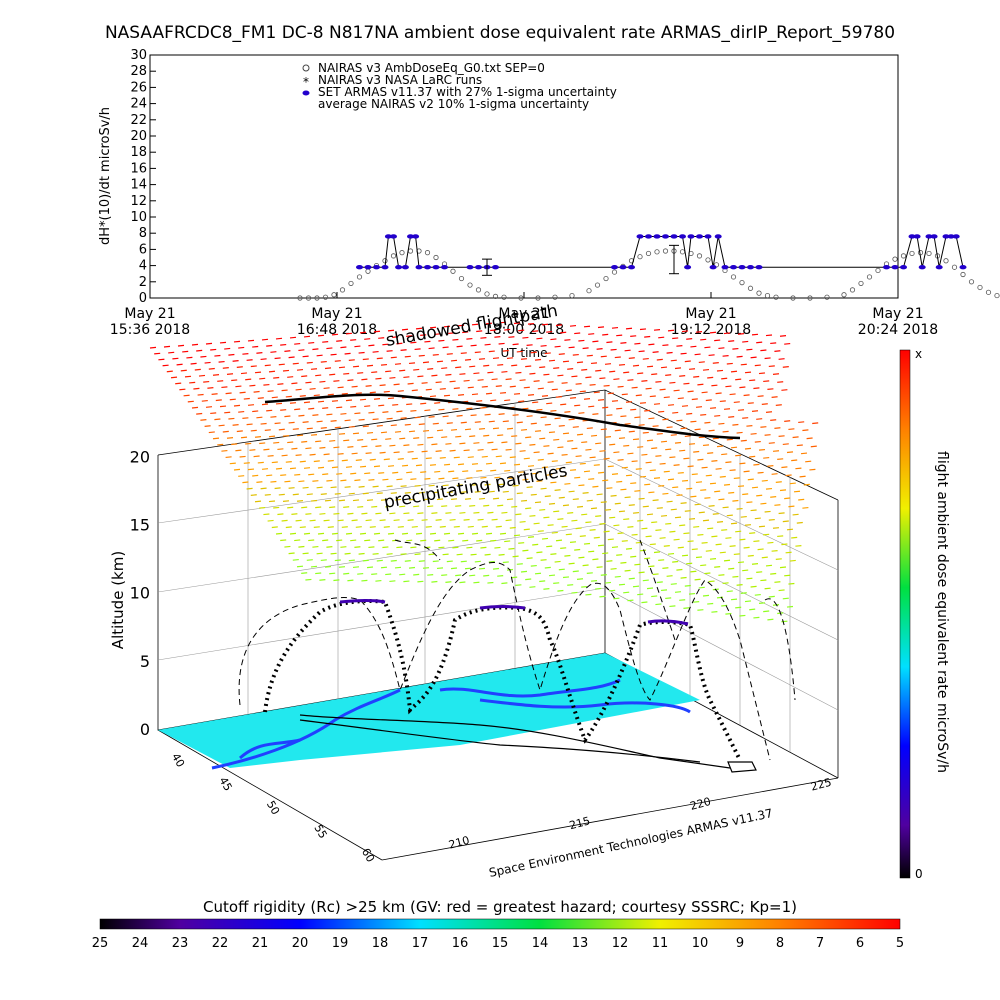 The width and height of the screenshot is (1000, 1000). Describe the element at coordinates (150, 330) in the screenshot. I see `top-x-tick-label-time: 15:36 2018` at that location.